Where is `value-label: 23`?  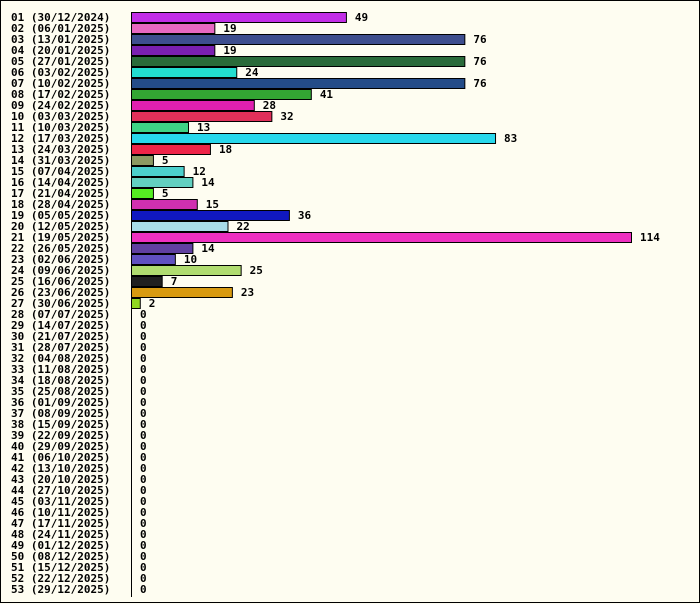 value-label: 23 is located at coordinates (247, 292).